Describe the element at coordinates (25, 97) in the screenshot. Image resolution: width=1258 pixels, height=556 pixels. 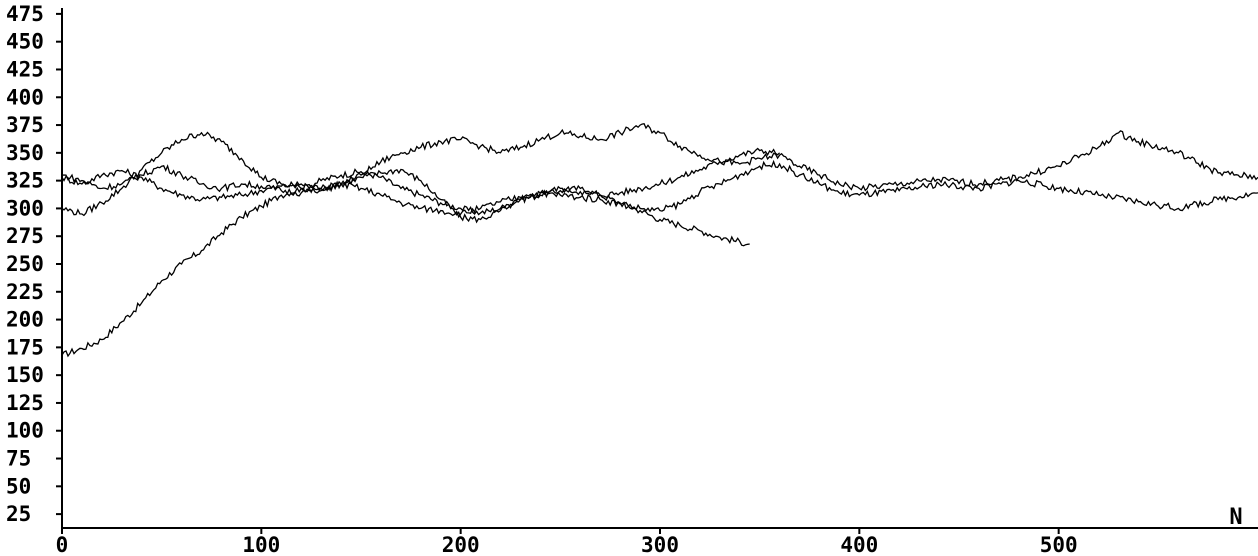
I see `y-tick-label: 400` at that location.